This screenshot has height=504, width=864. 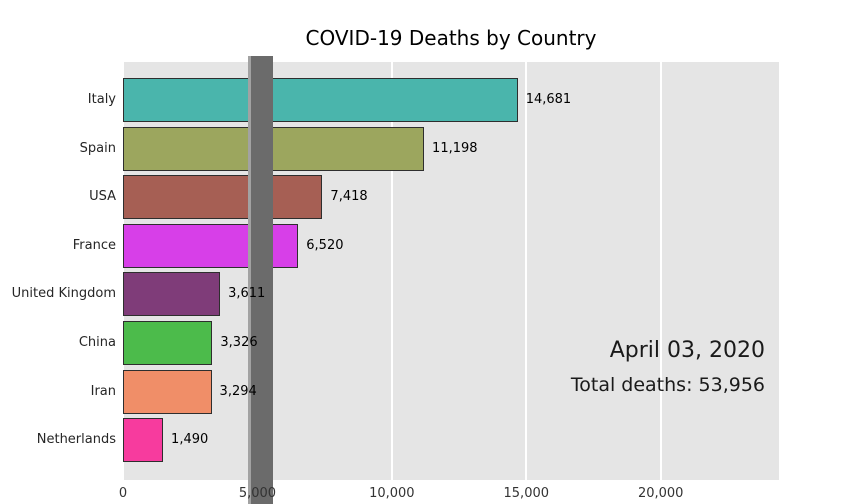 What do you see at coordinates (97, 148) in the screenshot?
I see `category-label-spain: Spain` at bounding box center [97, 148].